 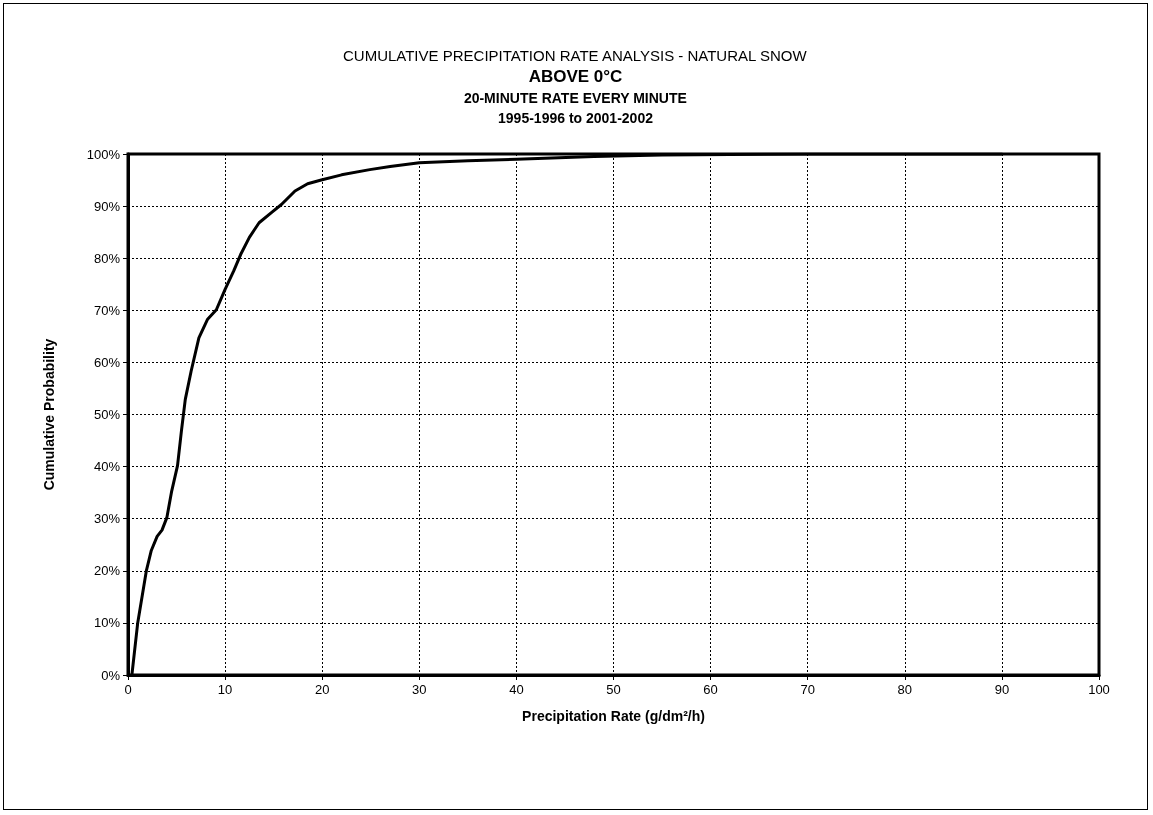 I want to click on x-tick-label: 80, so click(x=905, y=689).